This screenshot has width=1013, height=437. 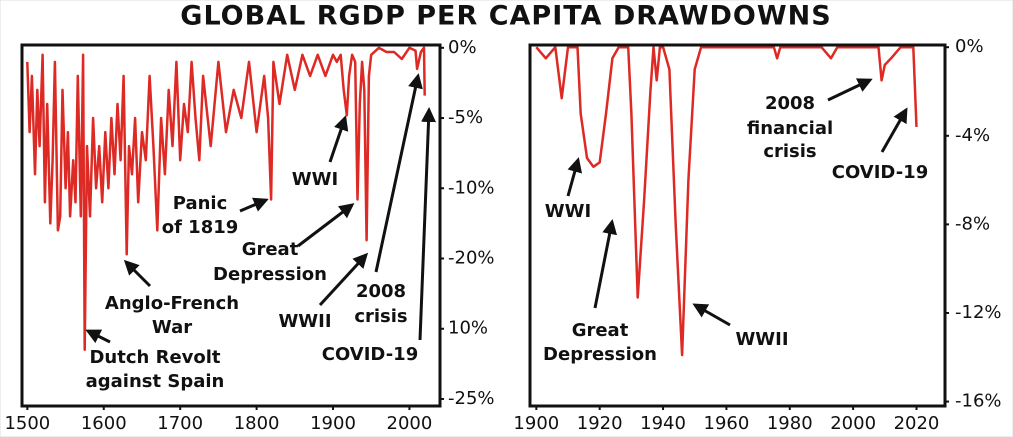 I want to click on annotation: War, so click(x=172, y=327).